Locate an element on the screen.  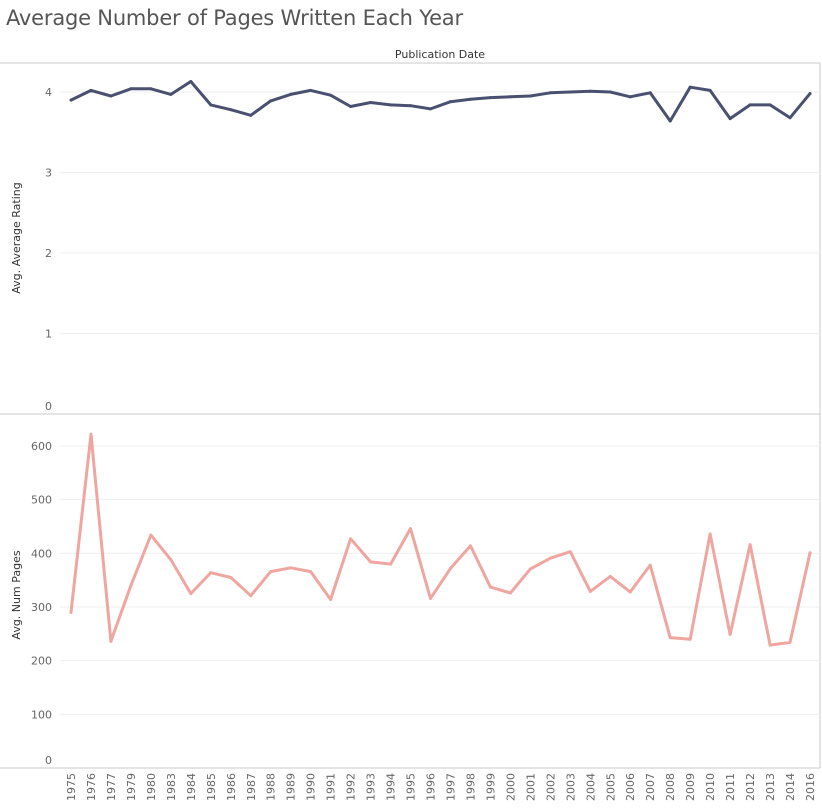
x-tick-label: 1998 is located at coordinates (471, 787).